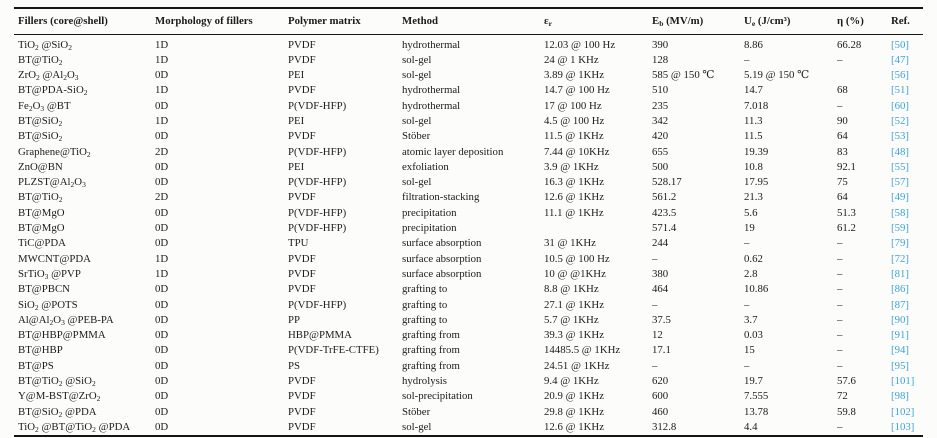 This screenshot has width=937, height=438. I want to click on reference-link: [59], so click(900, 228).